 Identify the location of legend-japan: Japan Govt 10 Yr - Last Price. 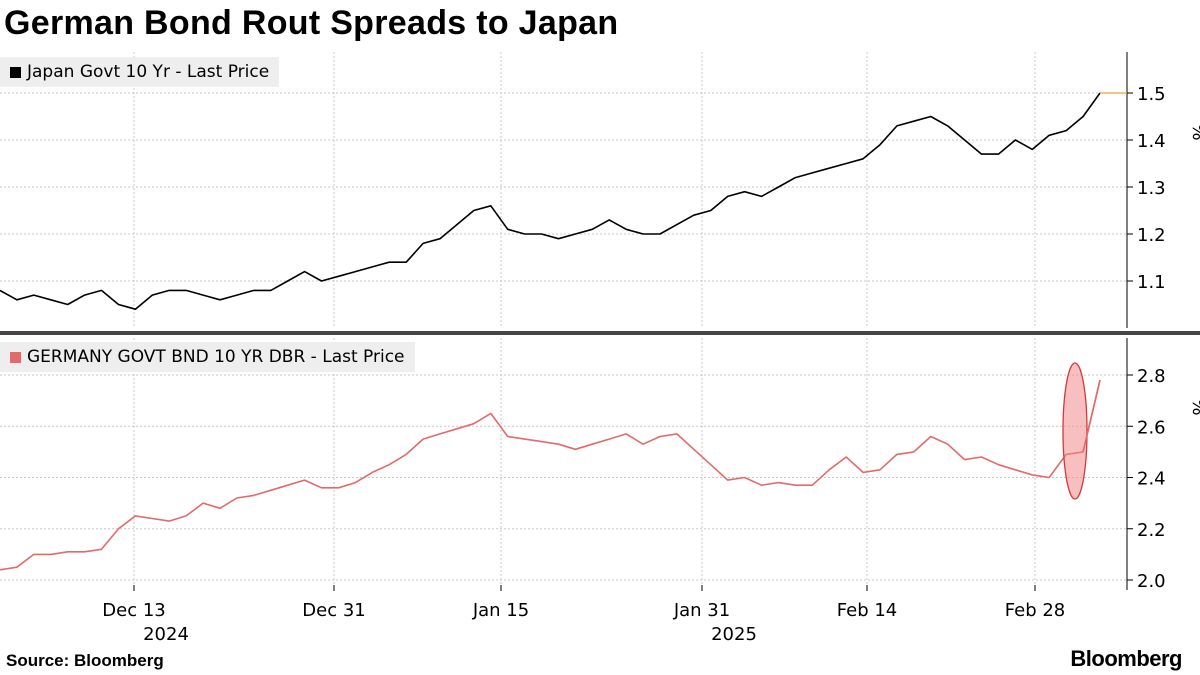
(140, 72).